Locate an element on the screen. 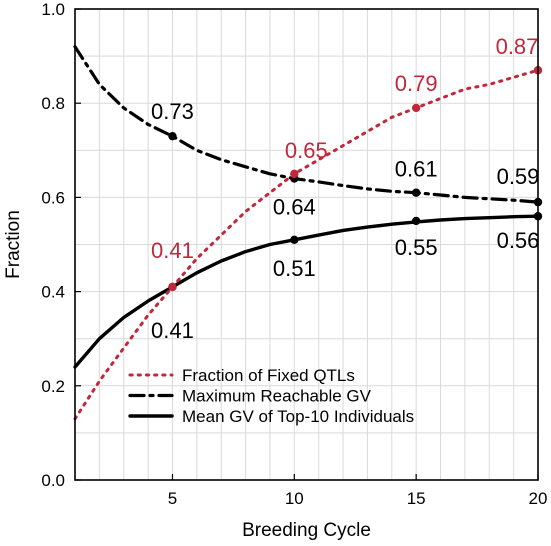  x-tick-label: 15 is located at coordinates (416, 498).